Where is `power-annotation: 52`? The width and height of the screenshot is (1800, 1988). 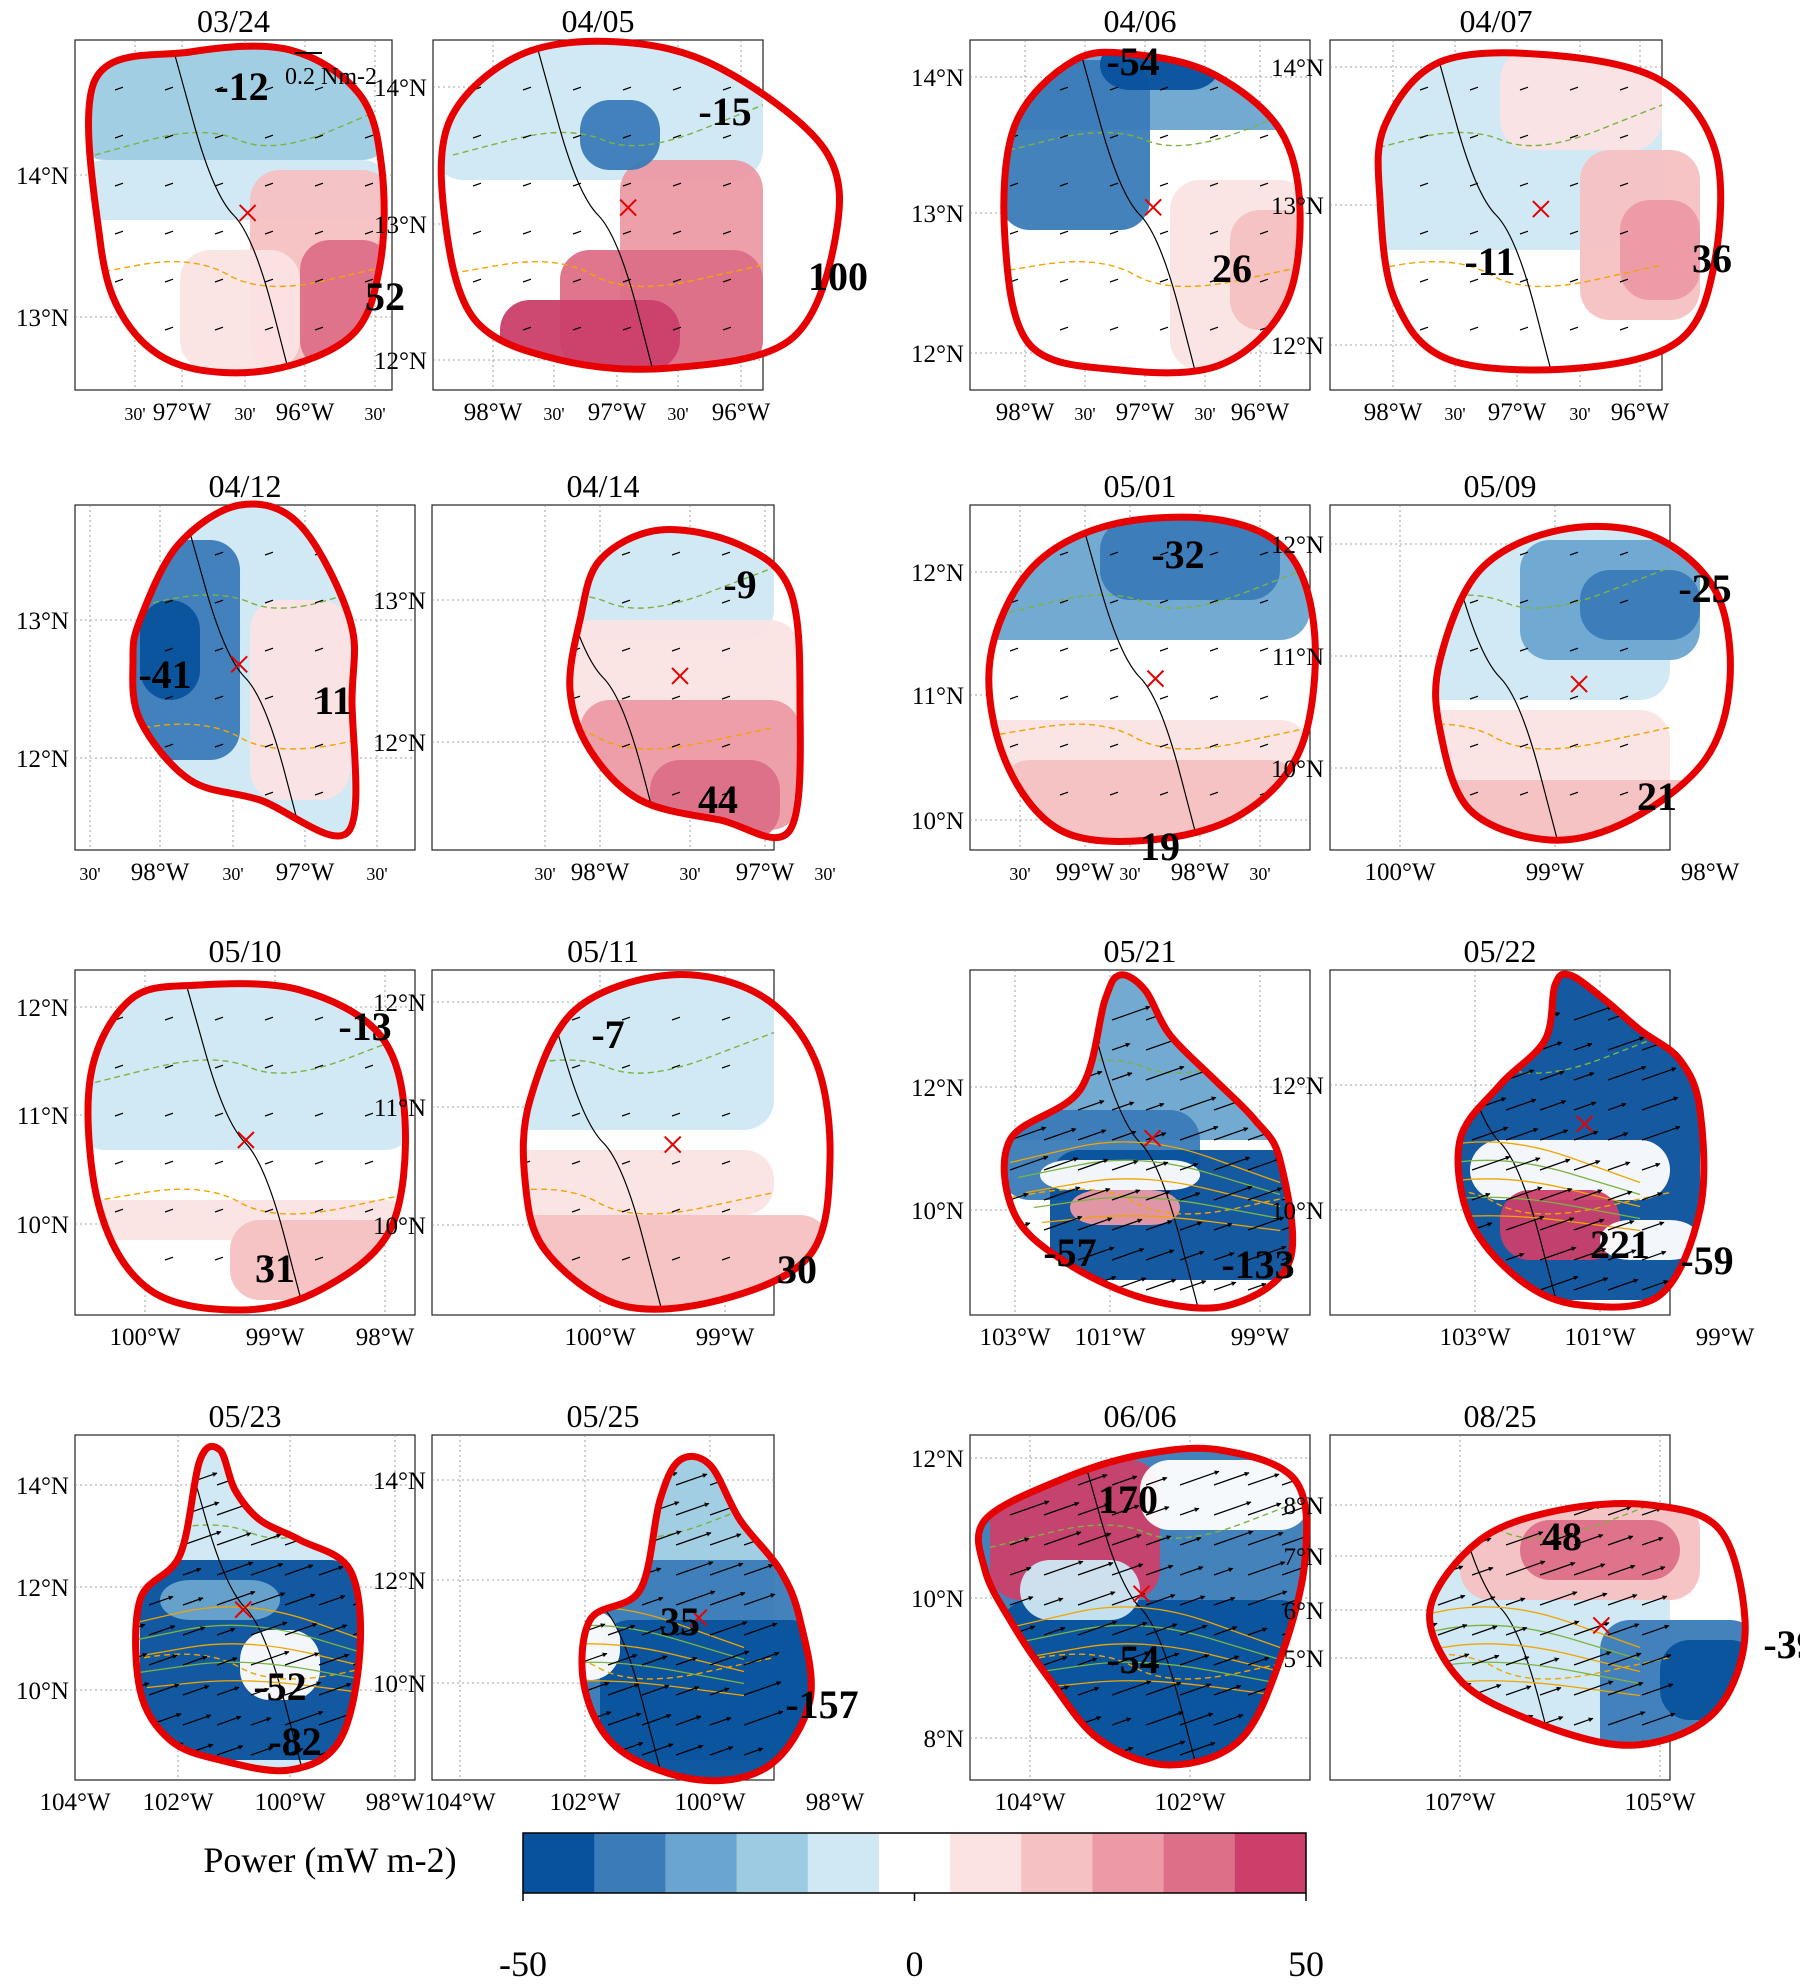
power-annotation: 52 is located at coordinates (385, 296).